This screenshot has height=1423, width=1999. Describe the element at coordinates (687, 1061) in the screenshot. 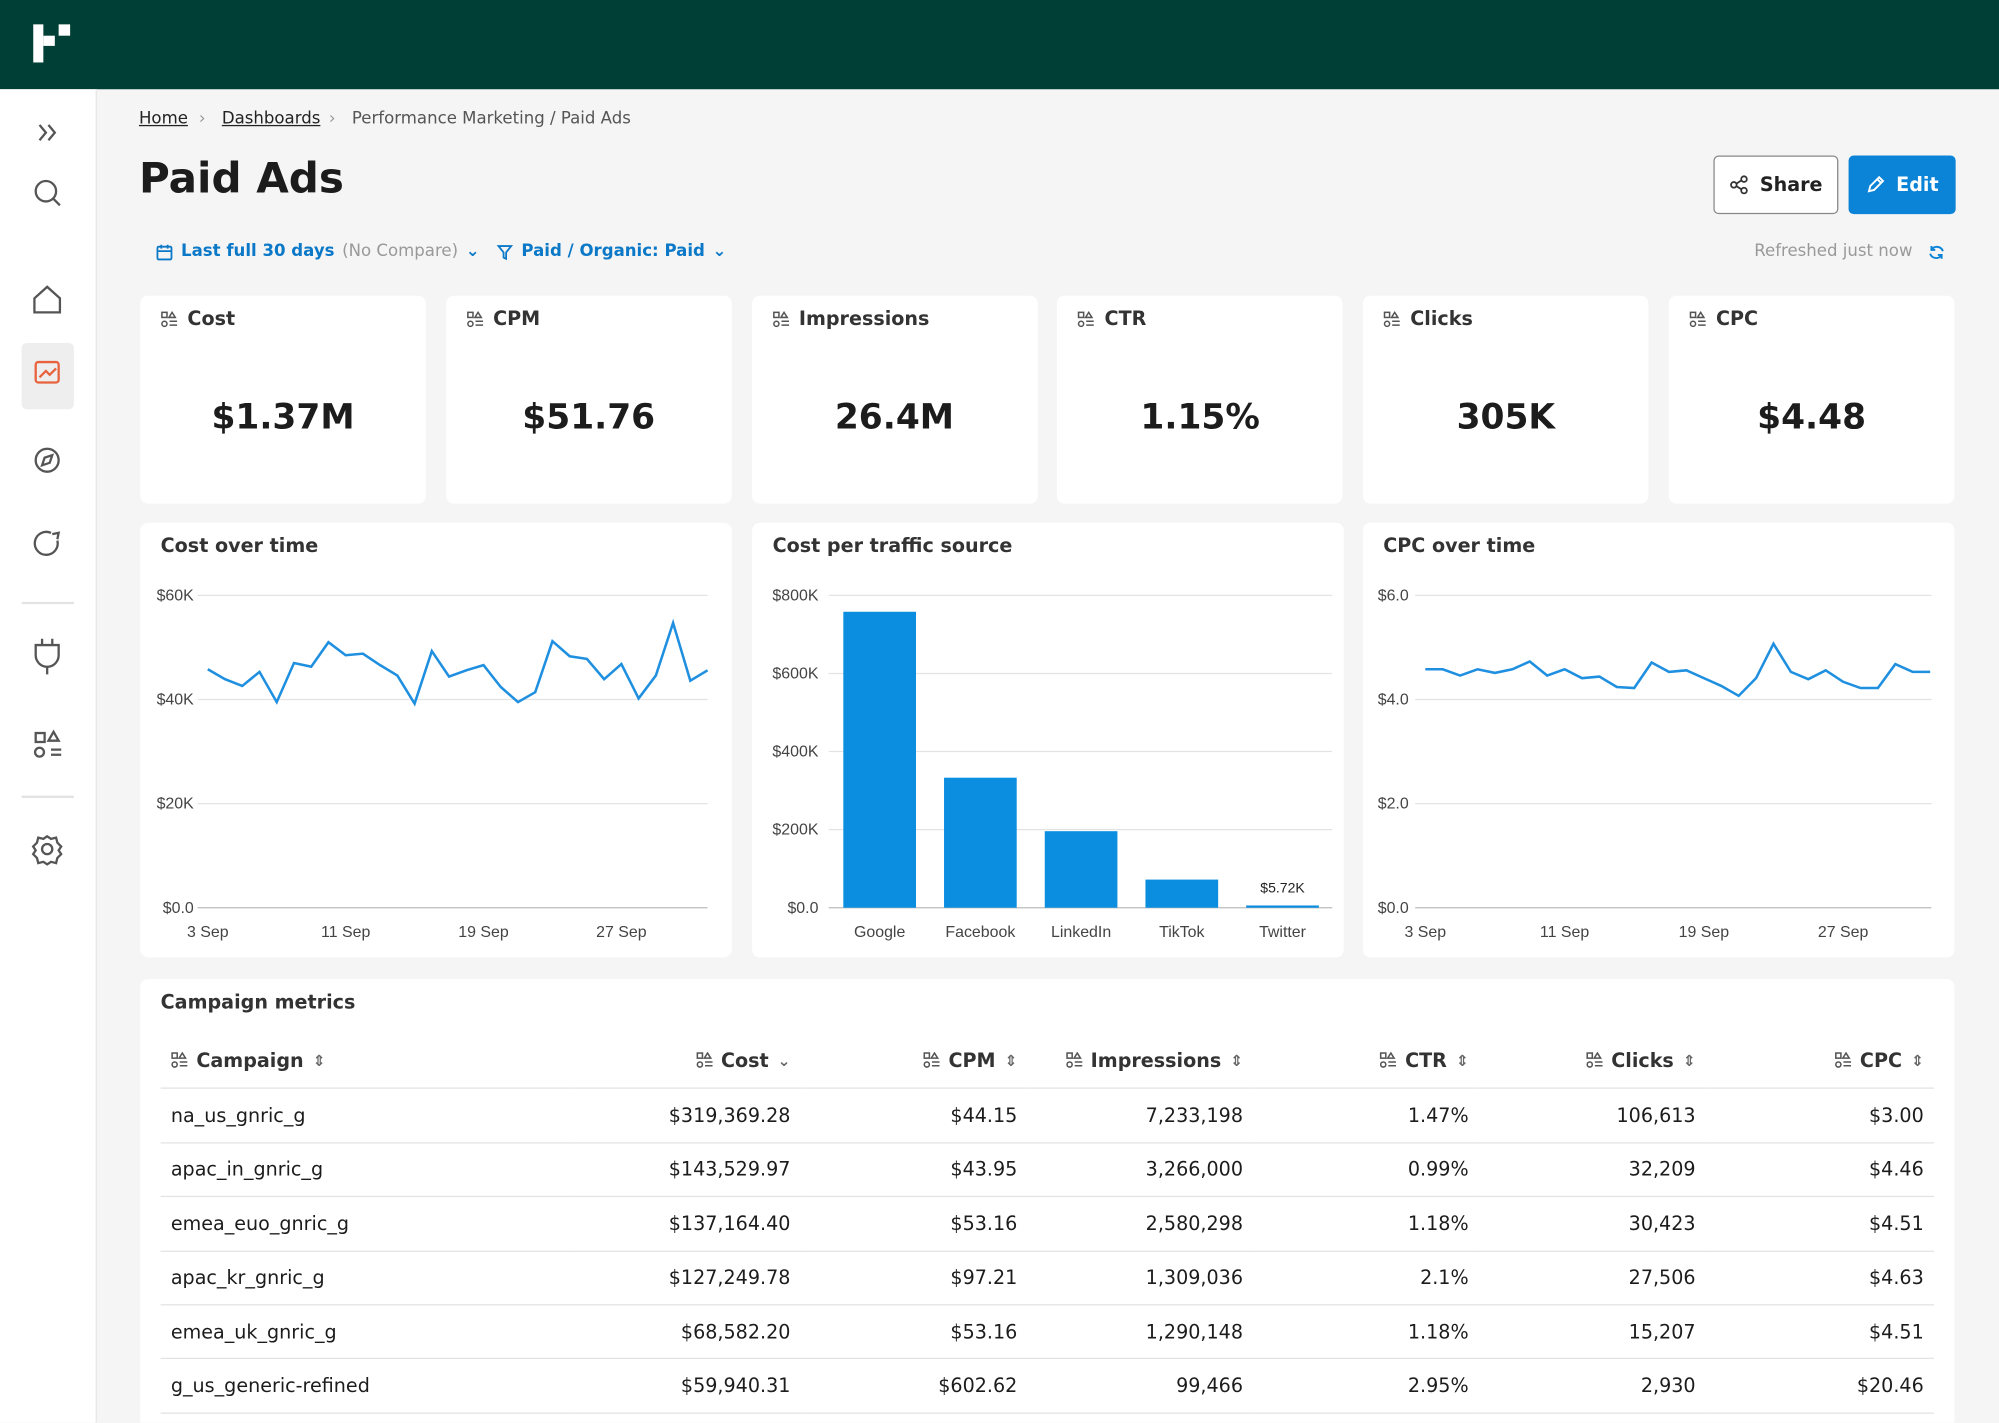

I see `column-header: Cost⌄` at that location.